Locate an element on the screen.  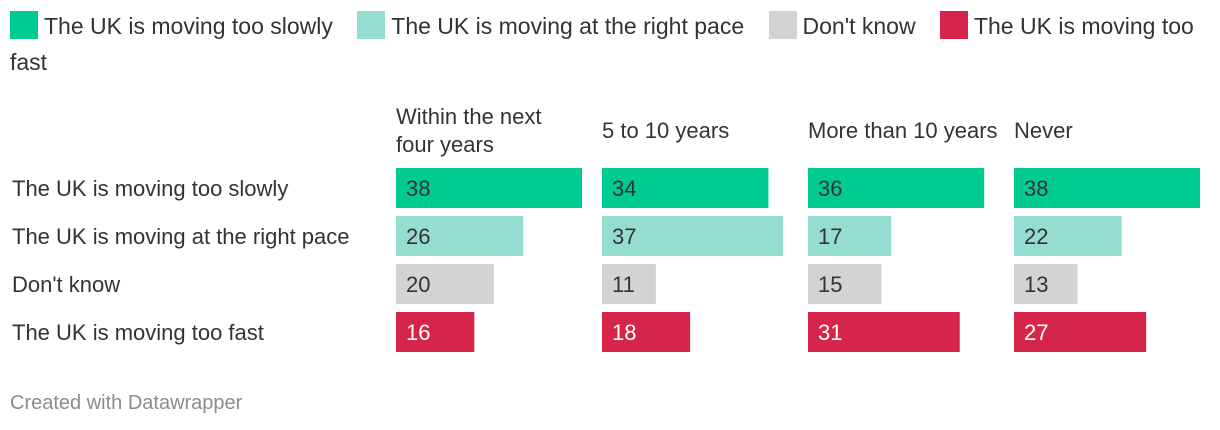
row-label: Don't know is located at coordinates (66, 284).